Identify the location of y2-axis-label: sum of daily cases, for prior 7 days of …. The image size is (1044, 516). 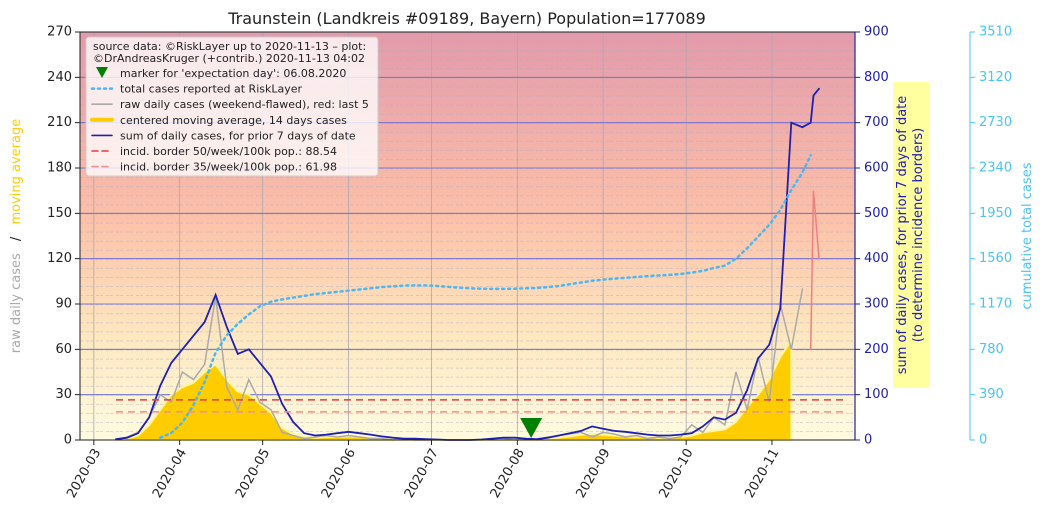
(902, 235).